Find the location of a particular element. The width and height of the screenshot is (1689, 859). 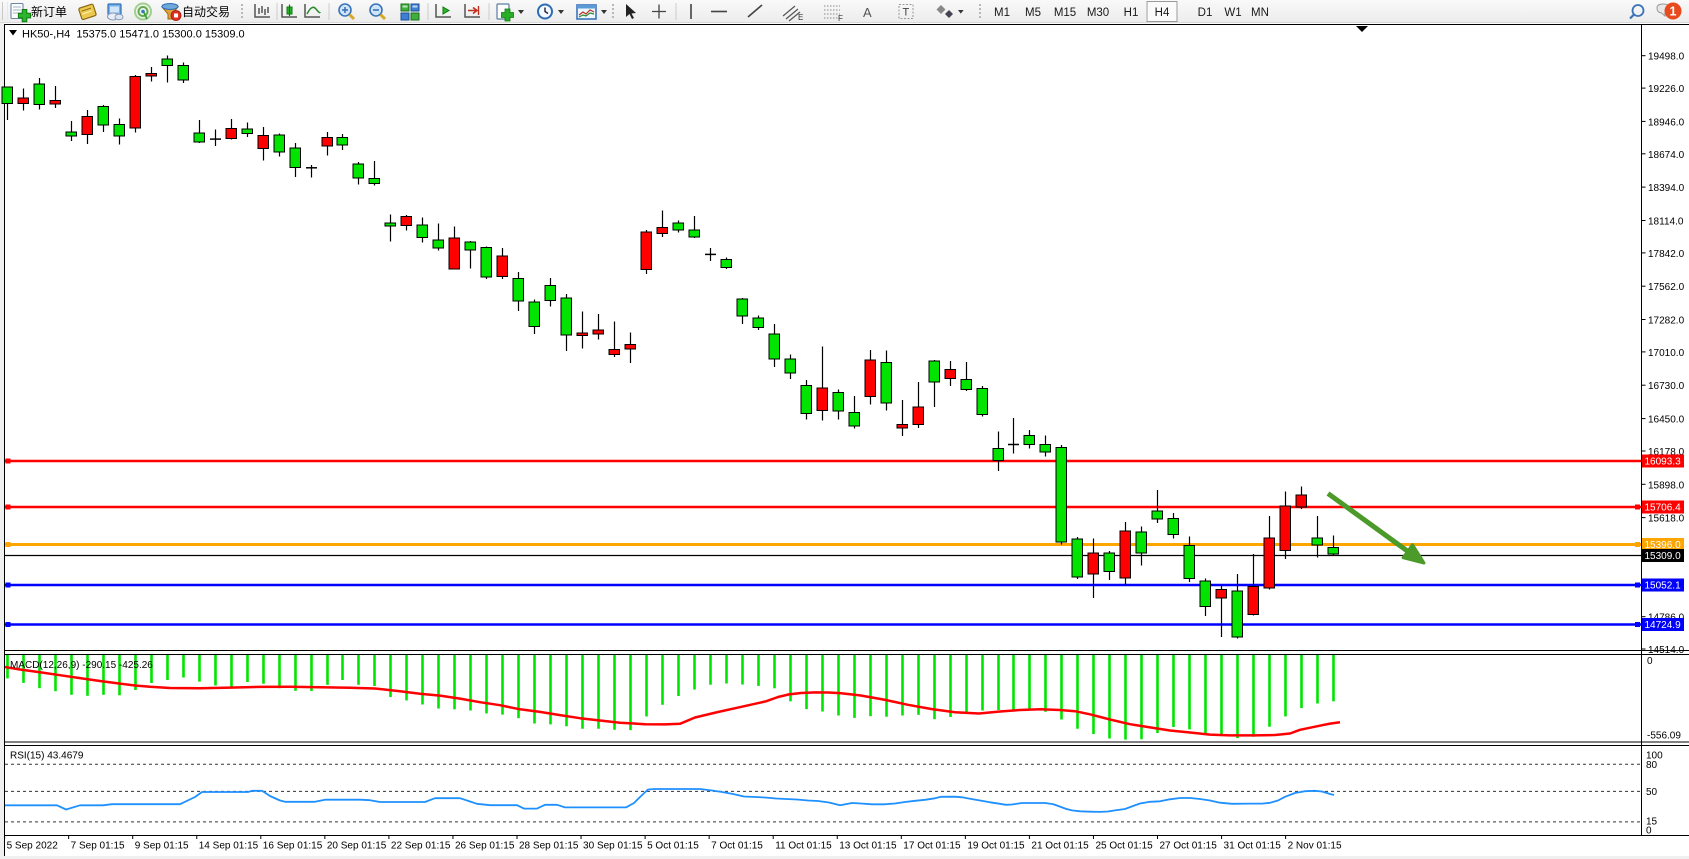

svg-text: 28 Sep 01:15 is located at coordinates (549, 846).